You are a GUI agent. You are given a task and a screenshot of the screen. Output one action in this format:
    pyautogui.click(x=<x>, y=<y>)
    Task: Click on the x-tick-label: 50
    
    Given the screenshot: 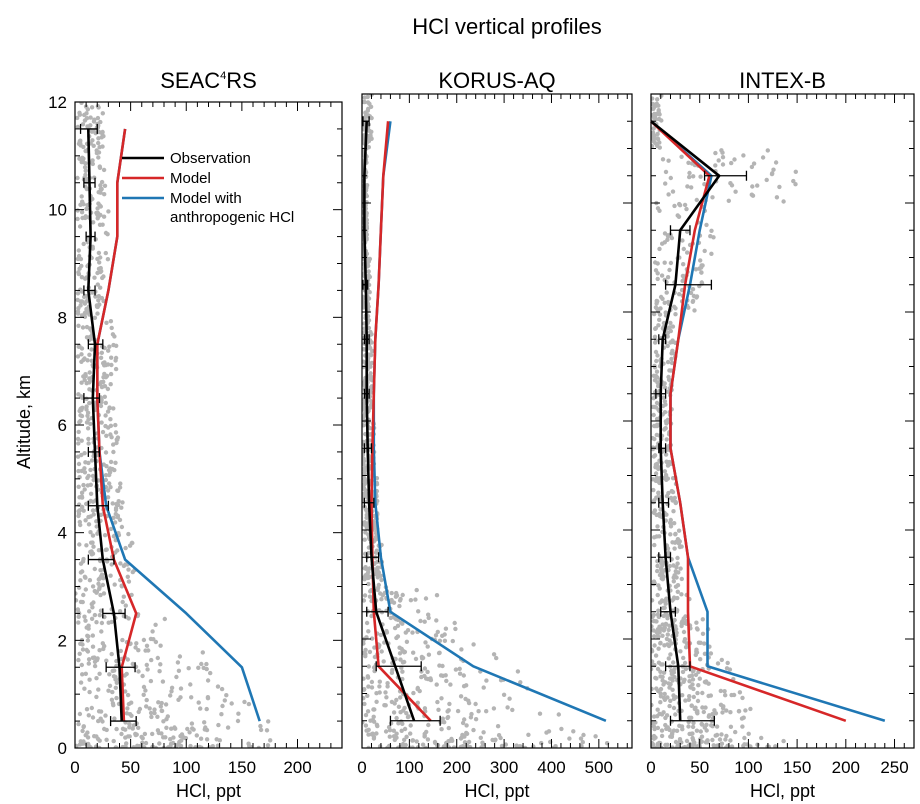 What is the action you would take?
    pyautogui.click(x=699, y=767)
    